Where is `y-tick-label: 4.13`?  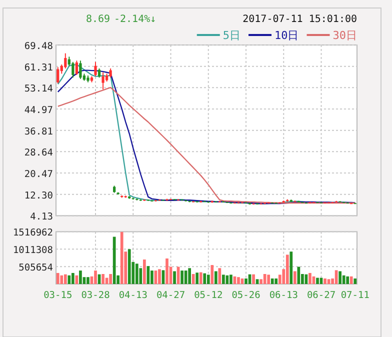
y-tick-label: 4.13 is located at coordinates (41, 217).